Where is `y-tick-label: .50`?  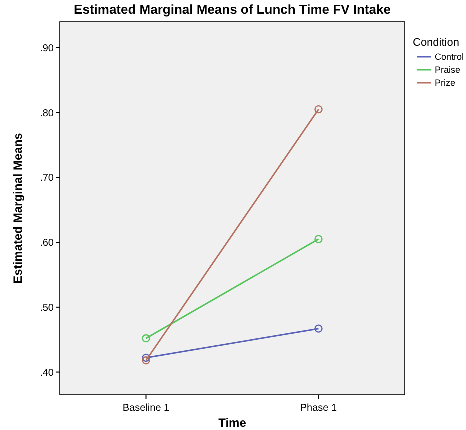
y-tick-label: .50 is located at coordinates (47, 308).